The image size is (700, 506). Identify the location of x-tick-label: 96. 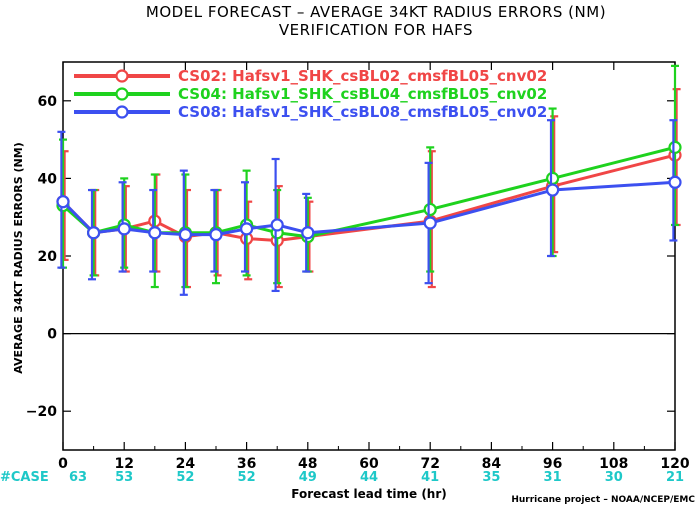
(552, 464).